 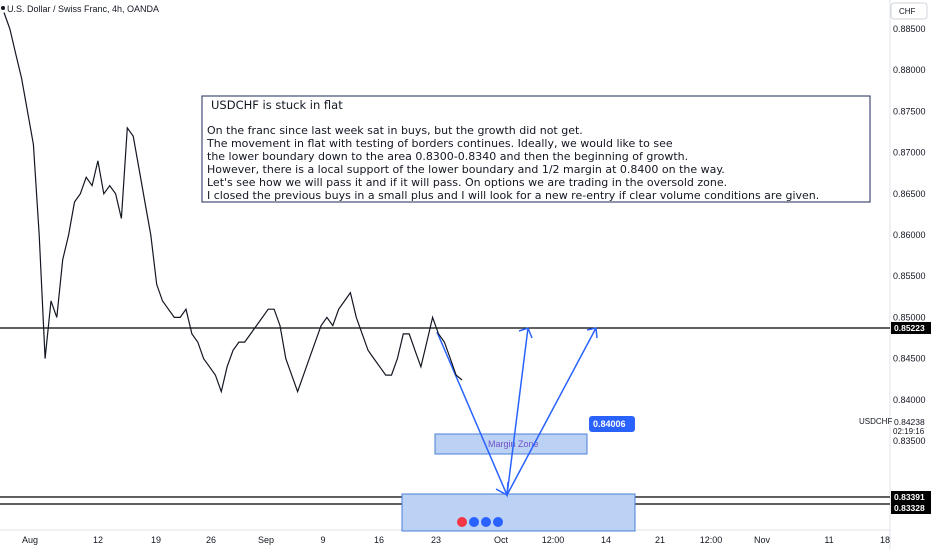 I want to click on currency-badge-text: CHF, so click(x=907, y=11).